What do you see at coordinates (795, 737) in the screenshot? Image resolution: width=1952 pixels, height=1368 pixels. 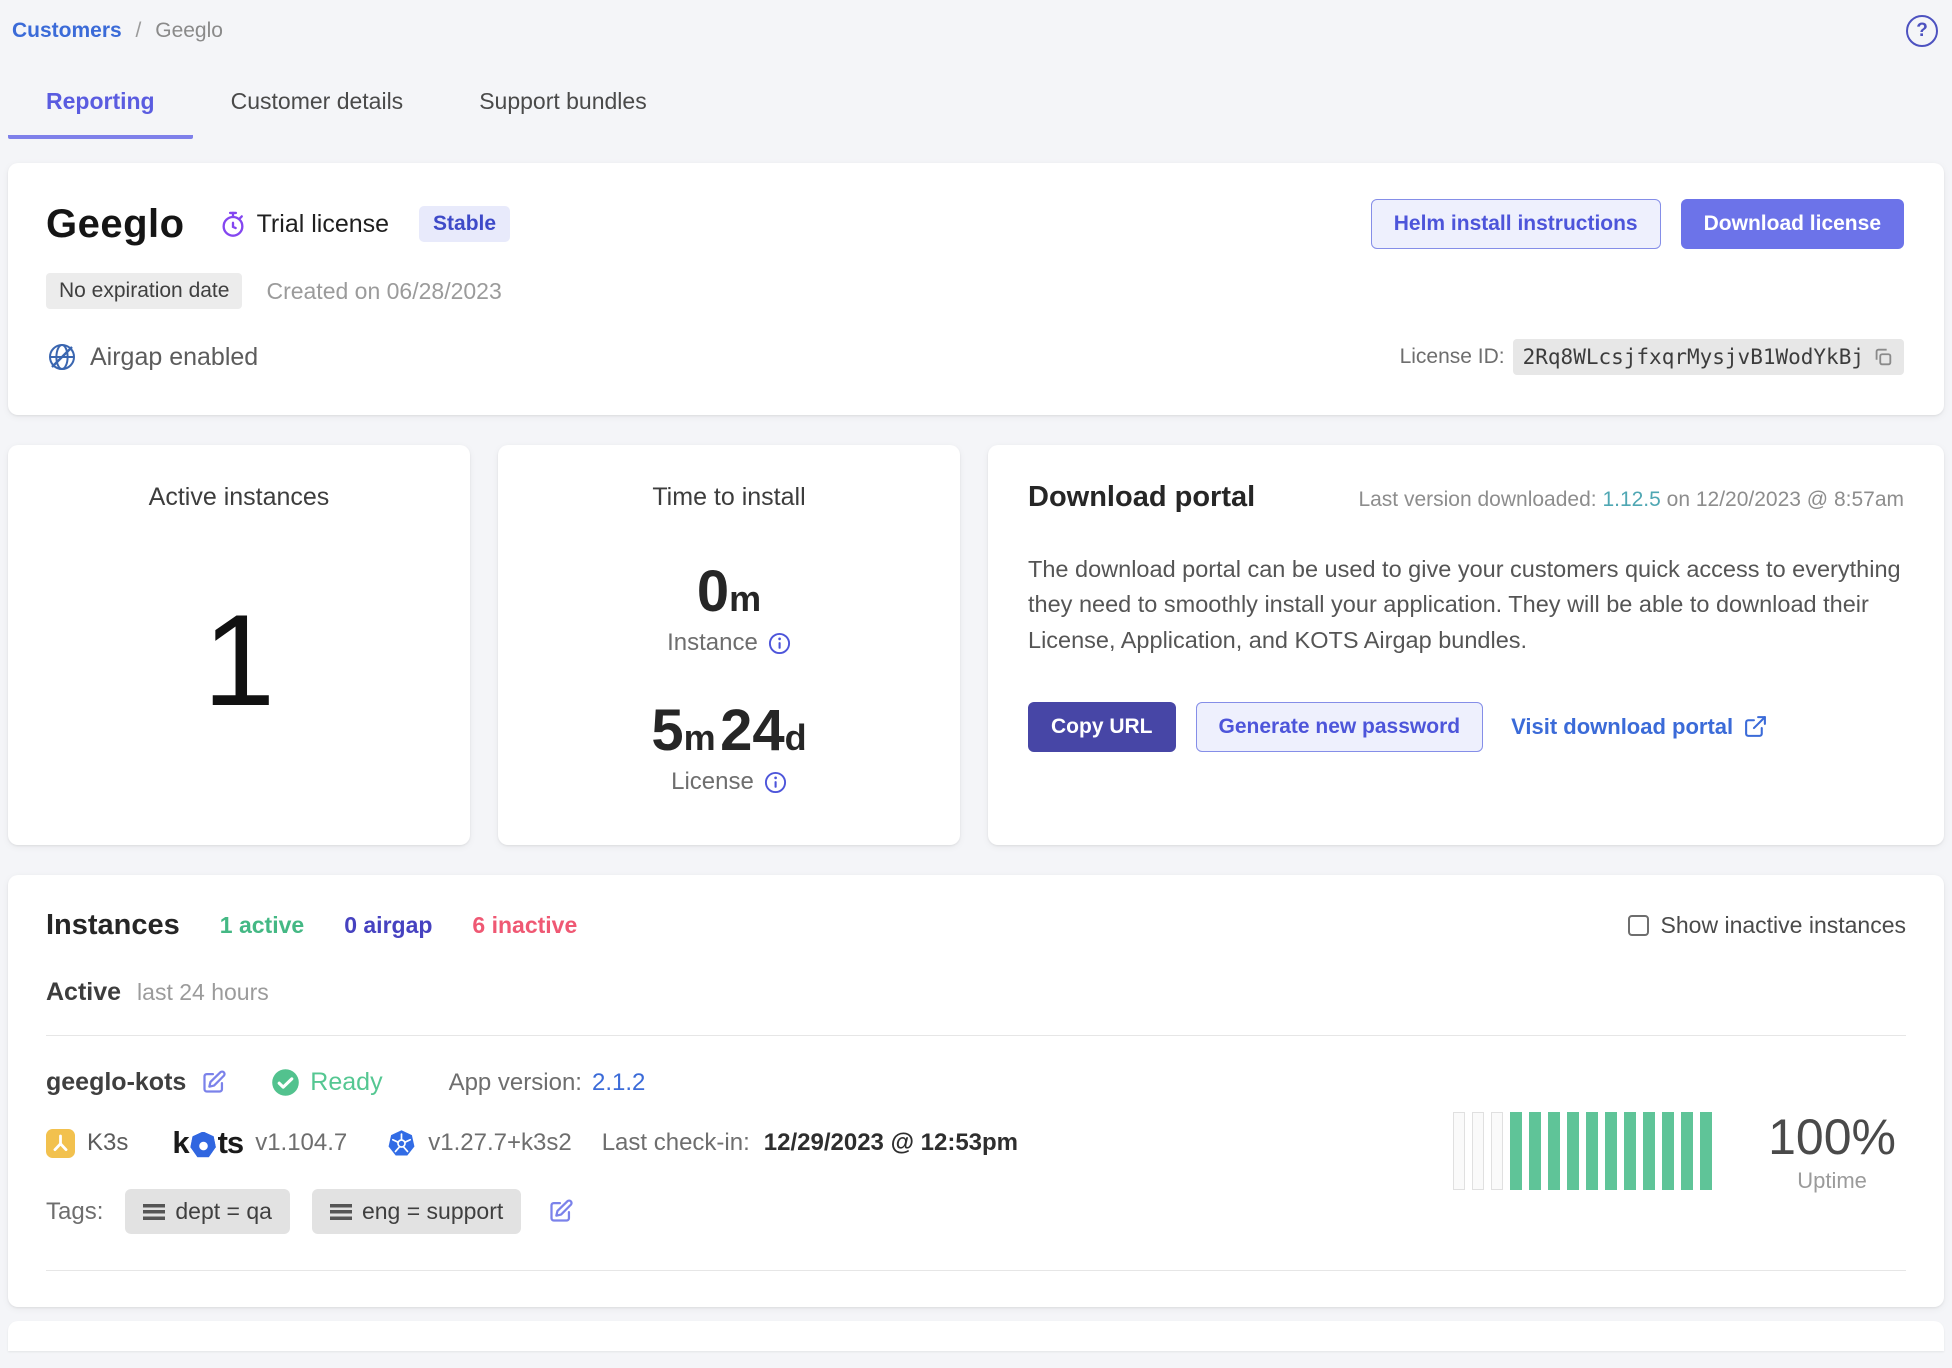 I see `license-time-unit-2: d` at bounding box center [795, 737].